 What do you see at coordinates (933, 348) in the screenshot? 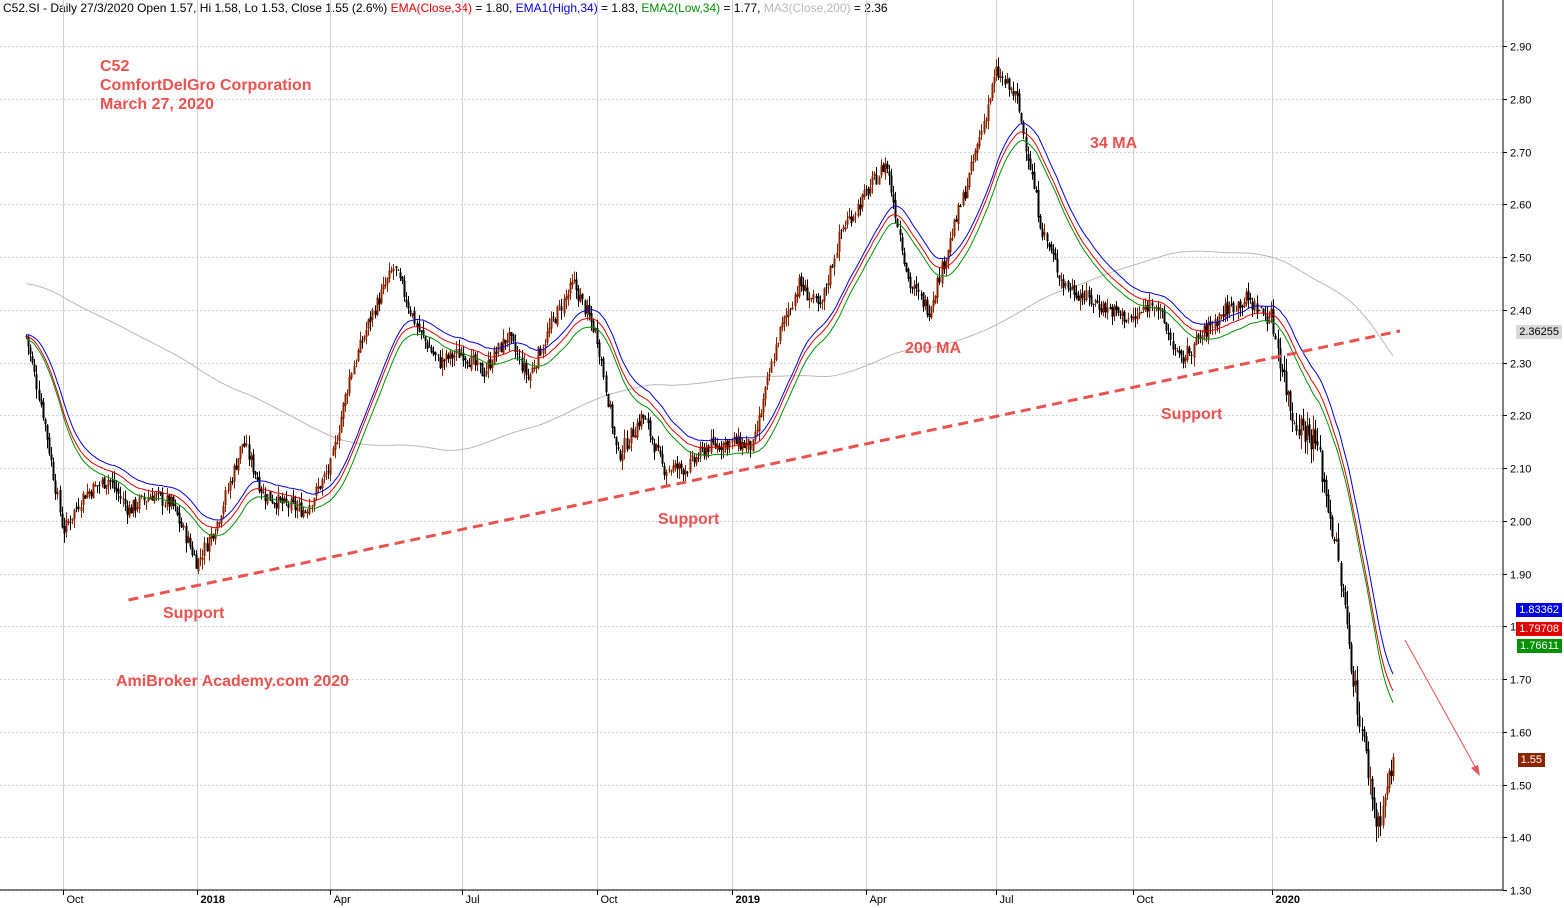
I see `annotation-ma200: 200 MA` at bounding box center [933, 348].